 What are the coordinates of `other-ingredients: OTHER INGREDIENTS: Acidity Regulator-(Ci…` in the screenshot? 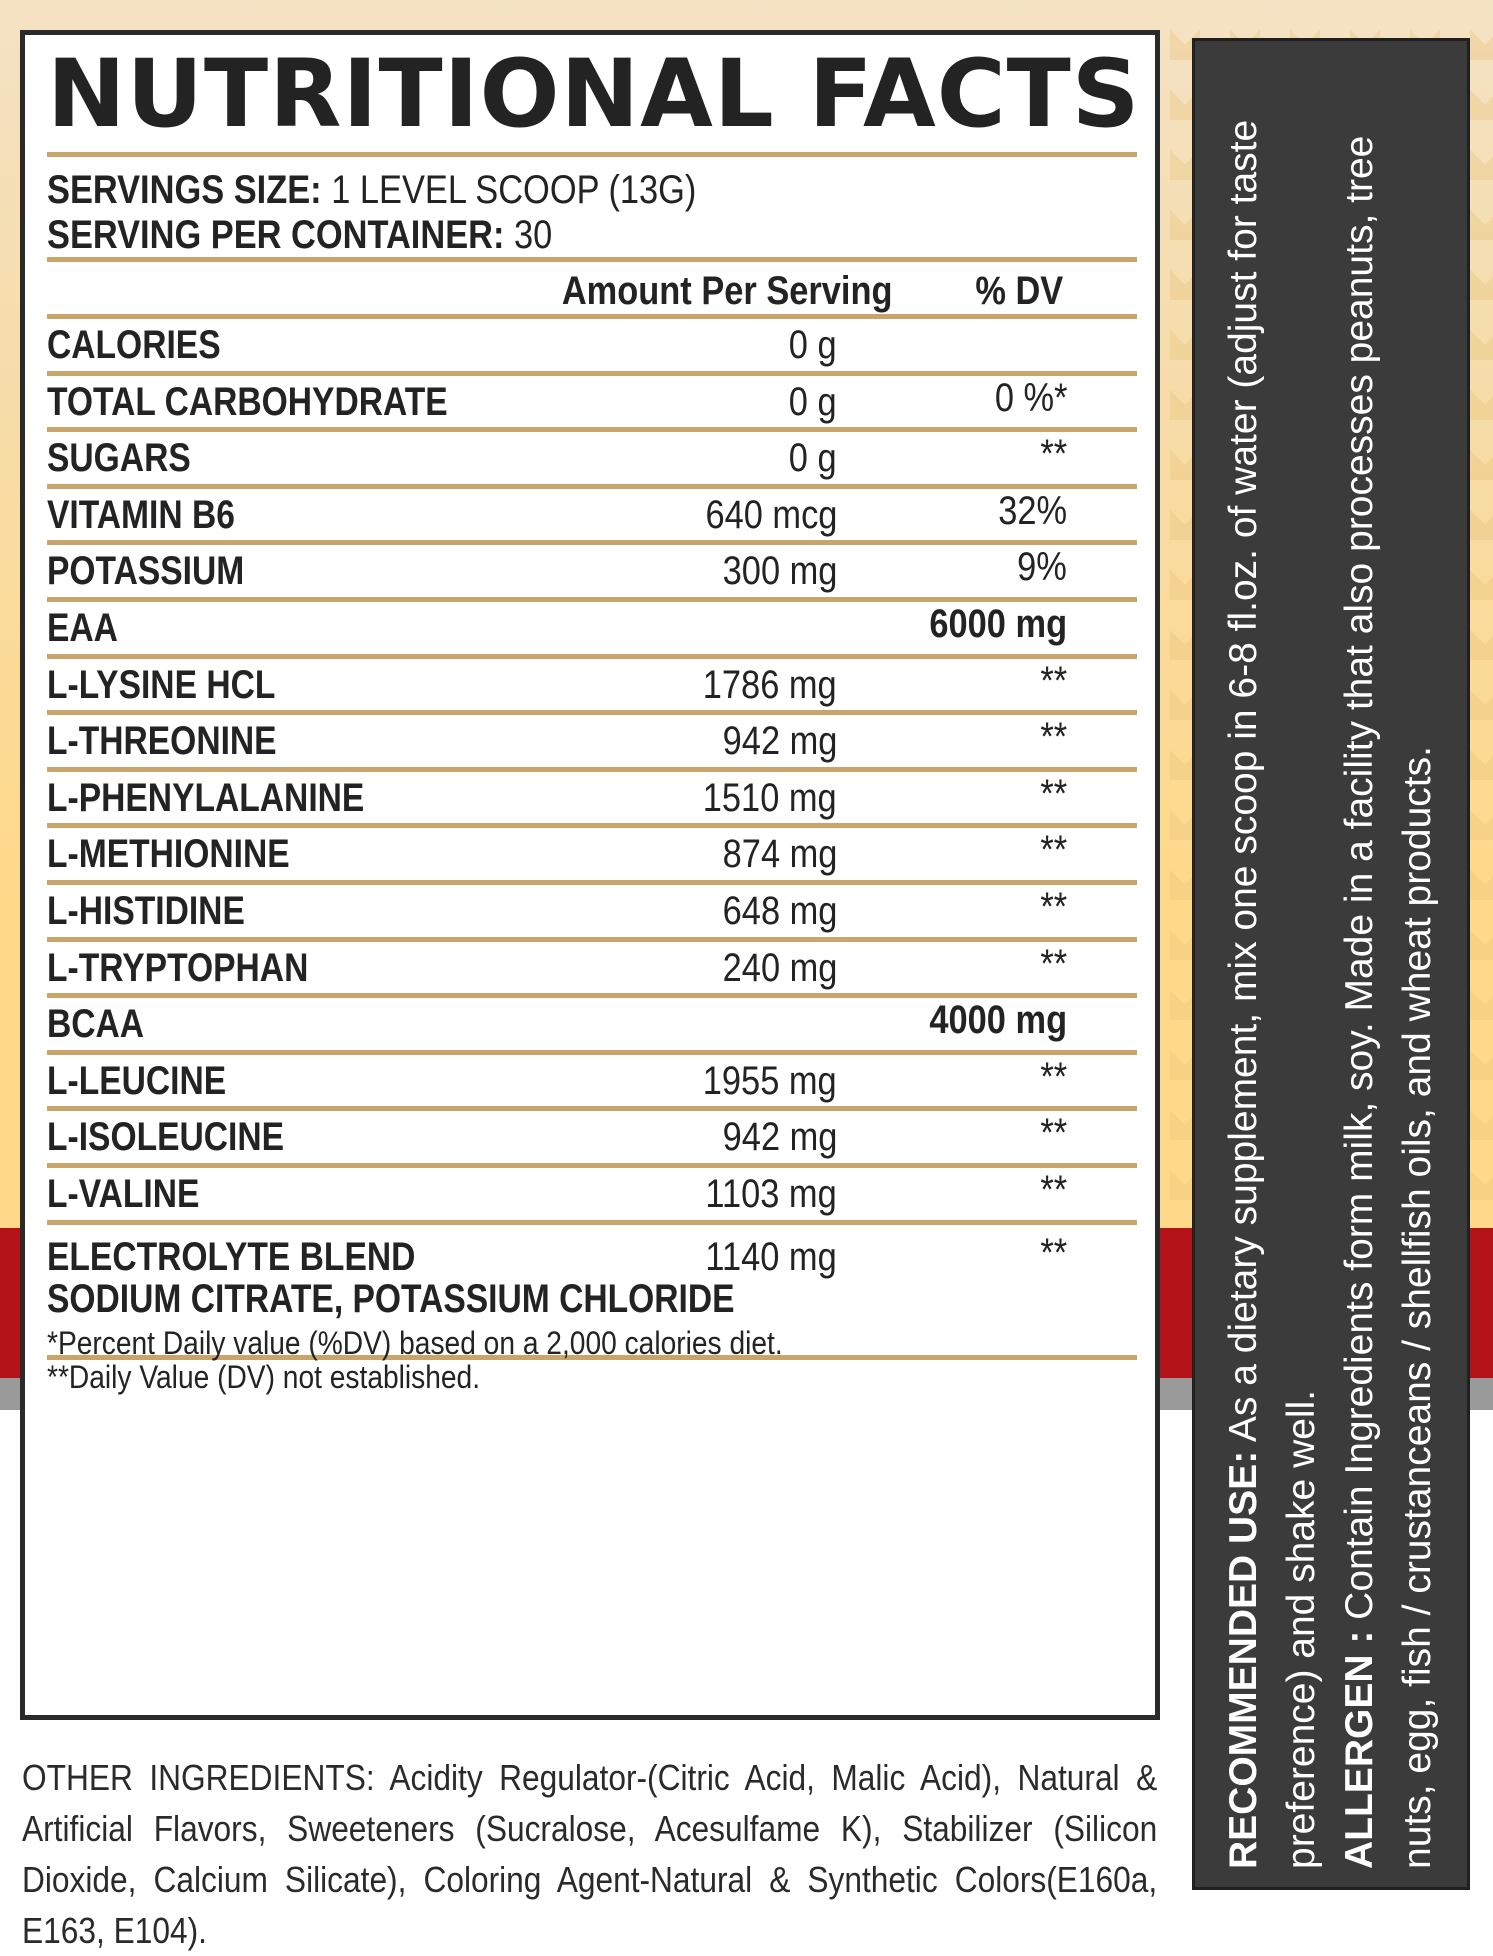 It's located at (590, 1854).